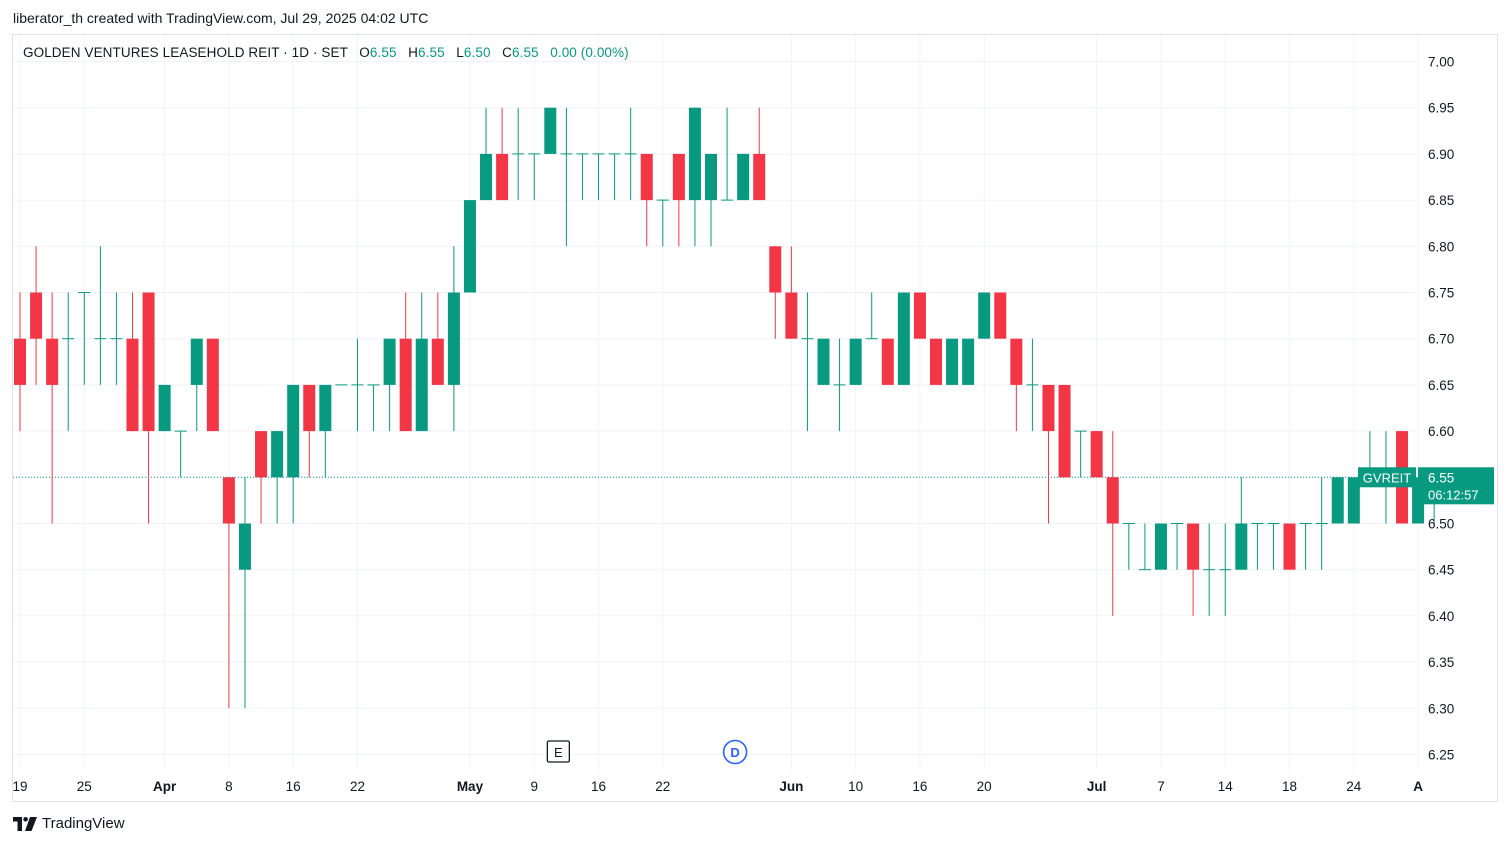 The image size is (1512, 847). Describe the element at coordinates (431, 52) in the screenshot. I see `legend-high-value: 6.55` at that location.